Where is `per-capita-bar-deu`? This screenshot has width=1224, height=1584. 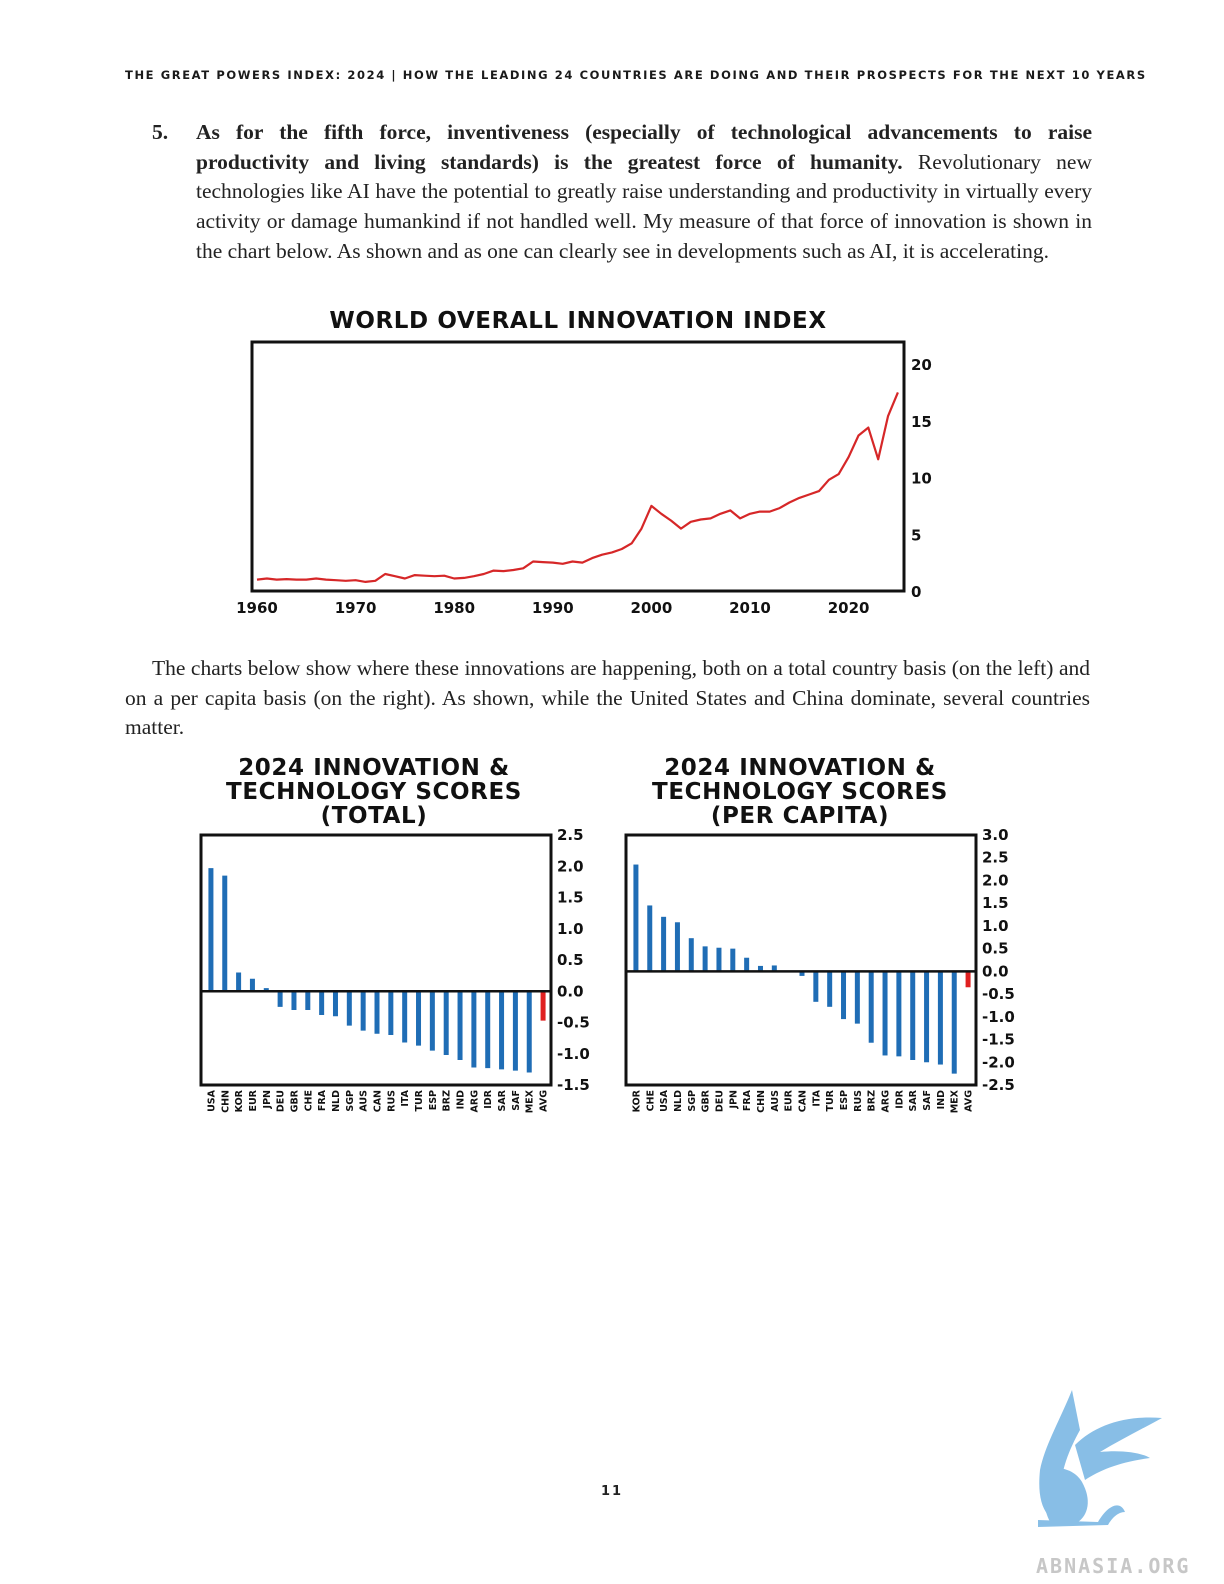
per-capita-bar-deu is located at coordinates (719, 959).